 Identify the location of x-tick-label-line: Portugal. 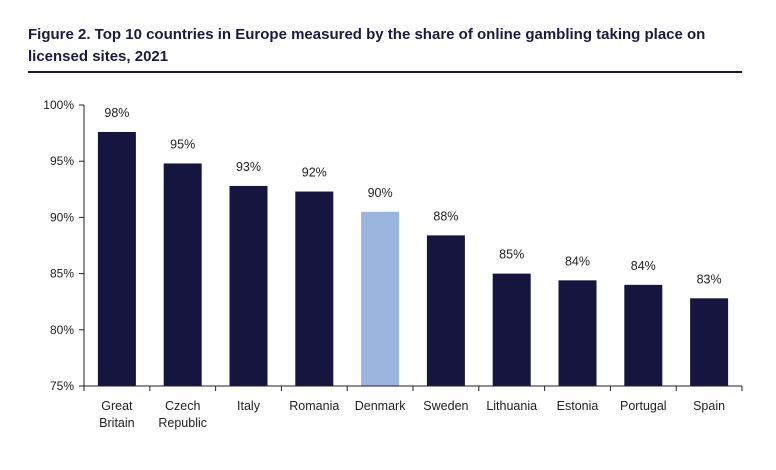
(643, 406).